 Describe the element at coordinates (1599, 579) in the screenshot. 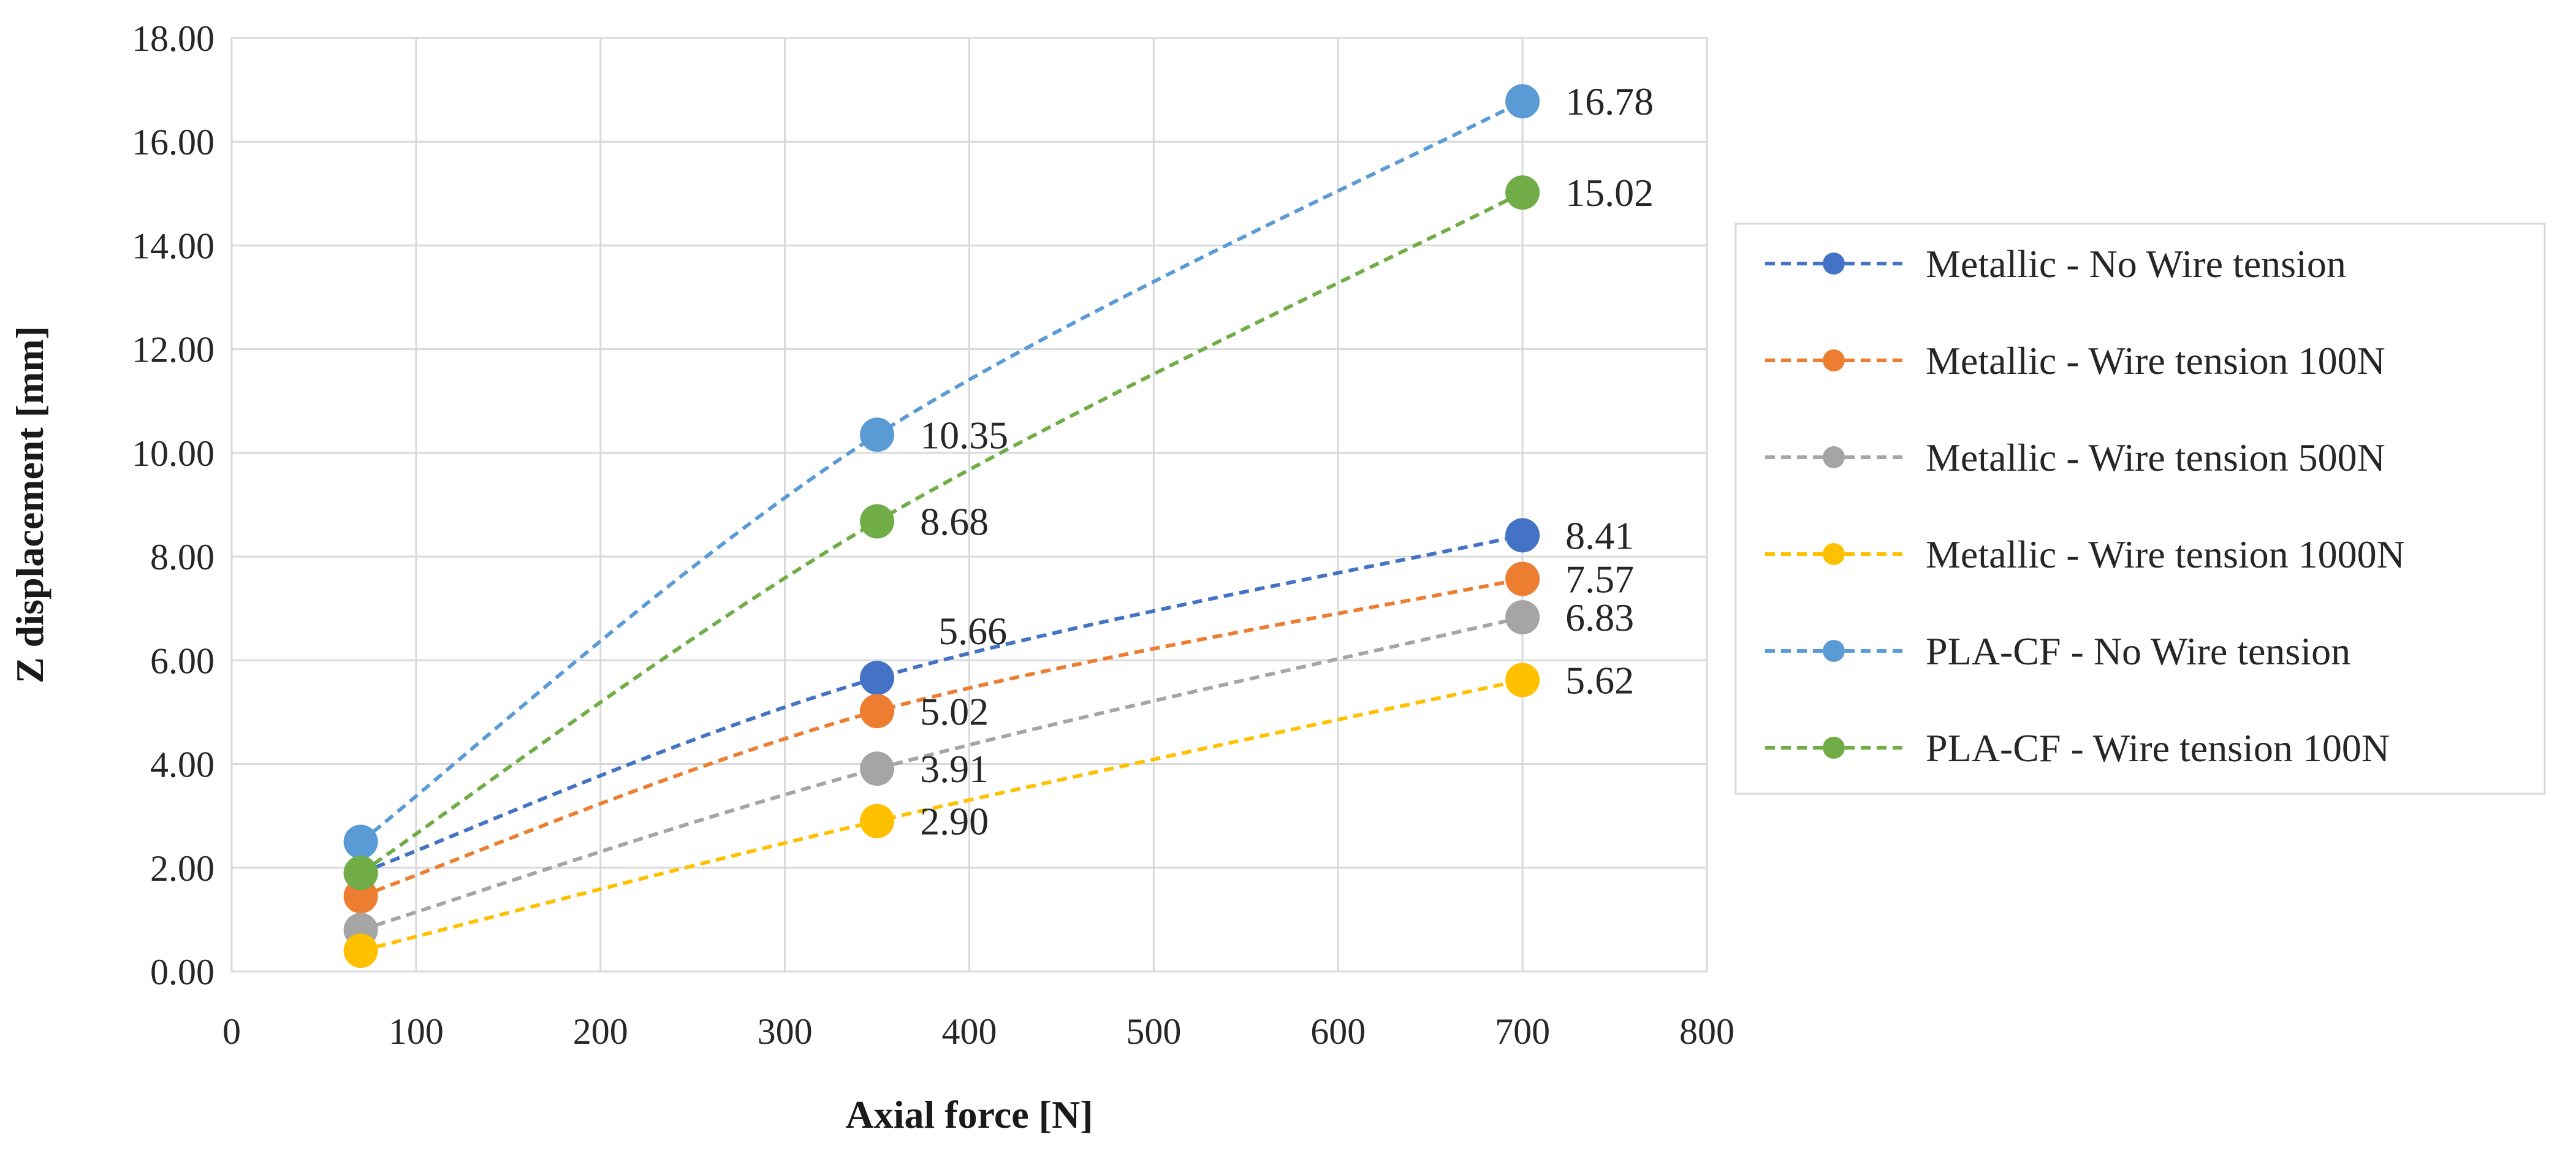

I see `data-label: 7.57` at that location.